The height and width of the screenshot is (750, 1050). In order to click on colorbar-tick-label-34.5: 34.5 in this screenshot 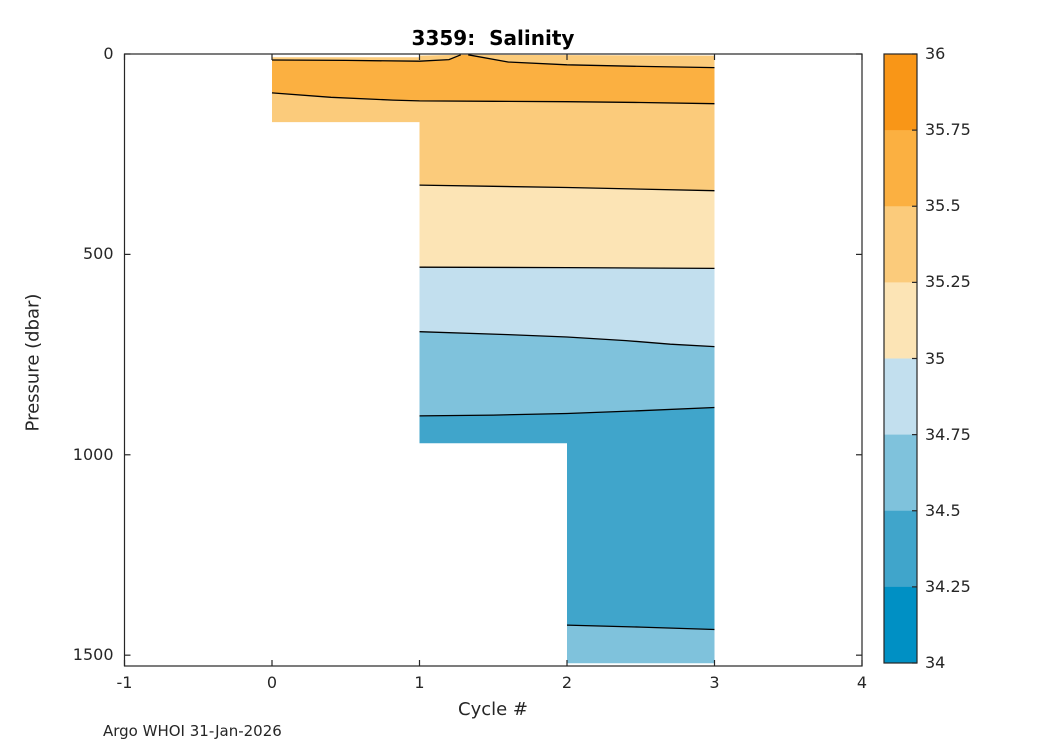, I will do `click(943, 510)`.